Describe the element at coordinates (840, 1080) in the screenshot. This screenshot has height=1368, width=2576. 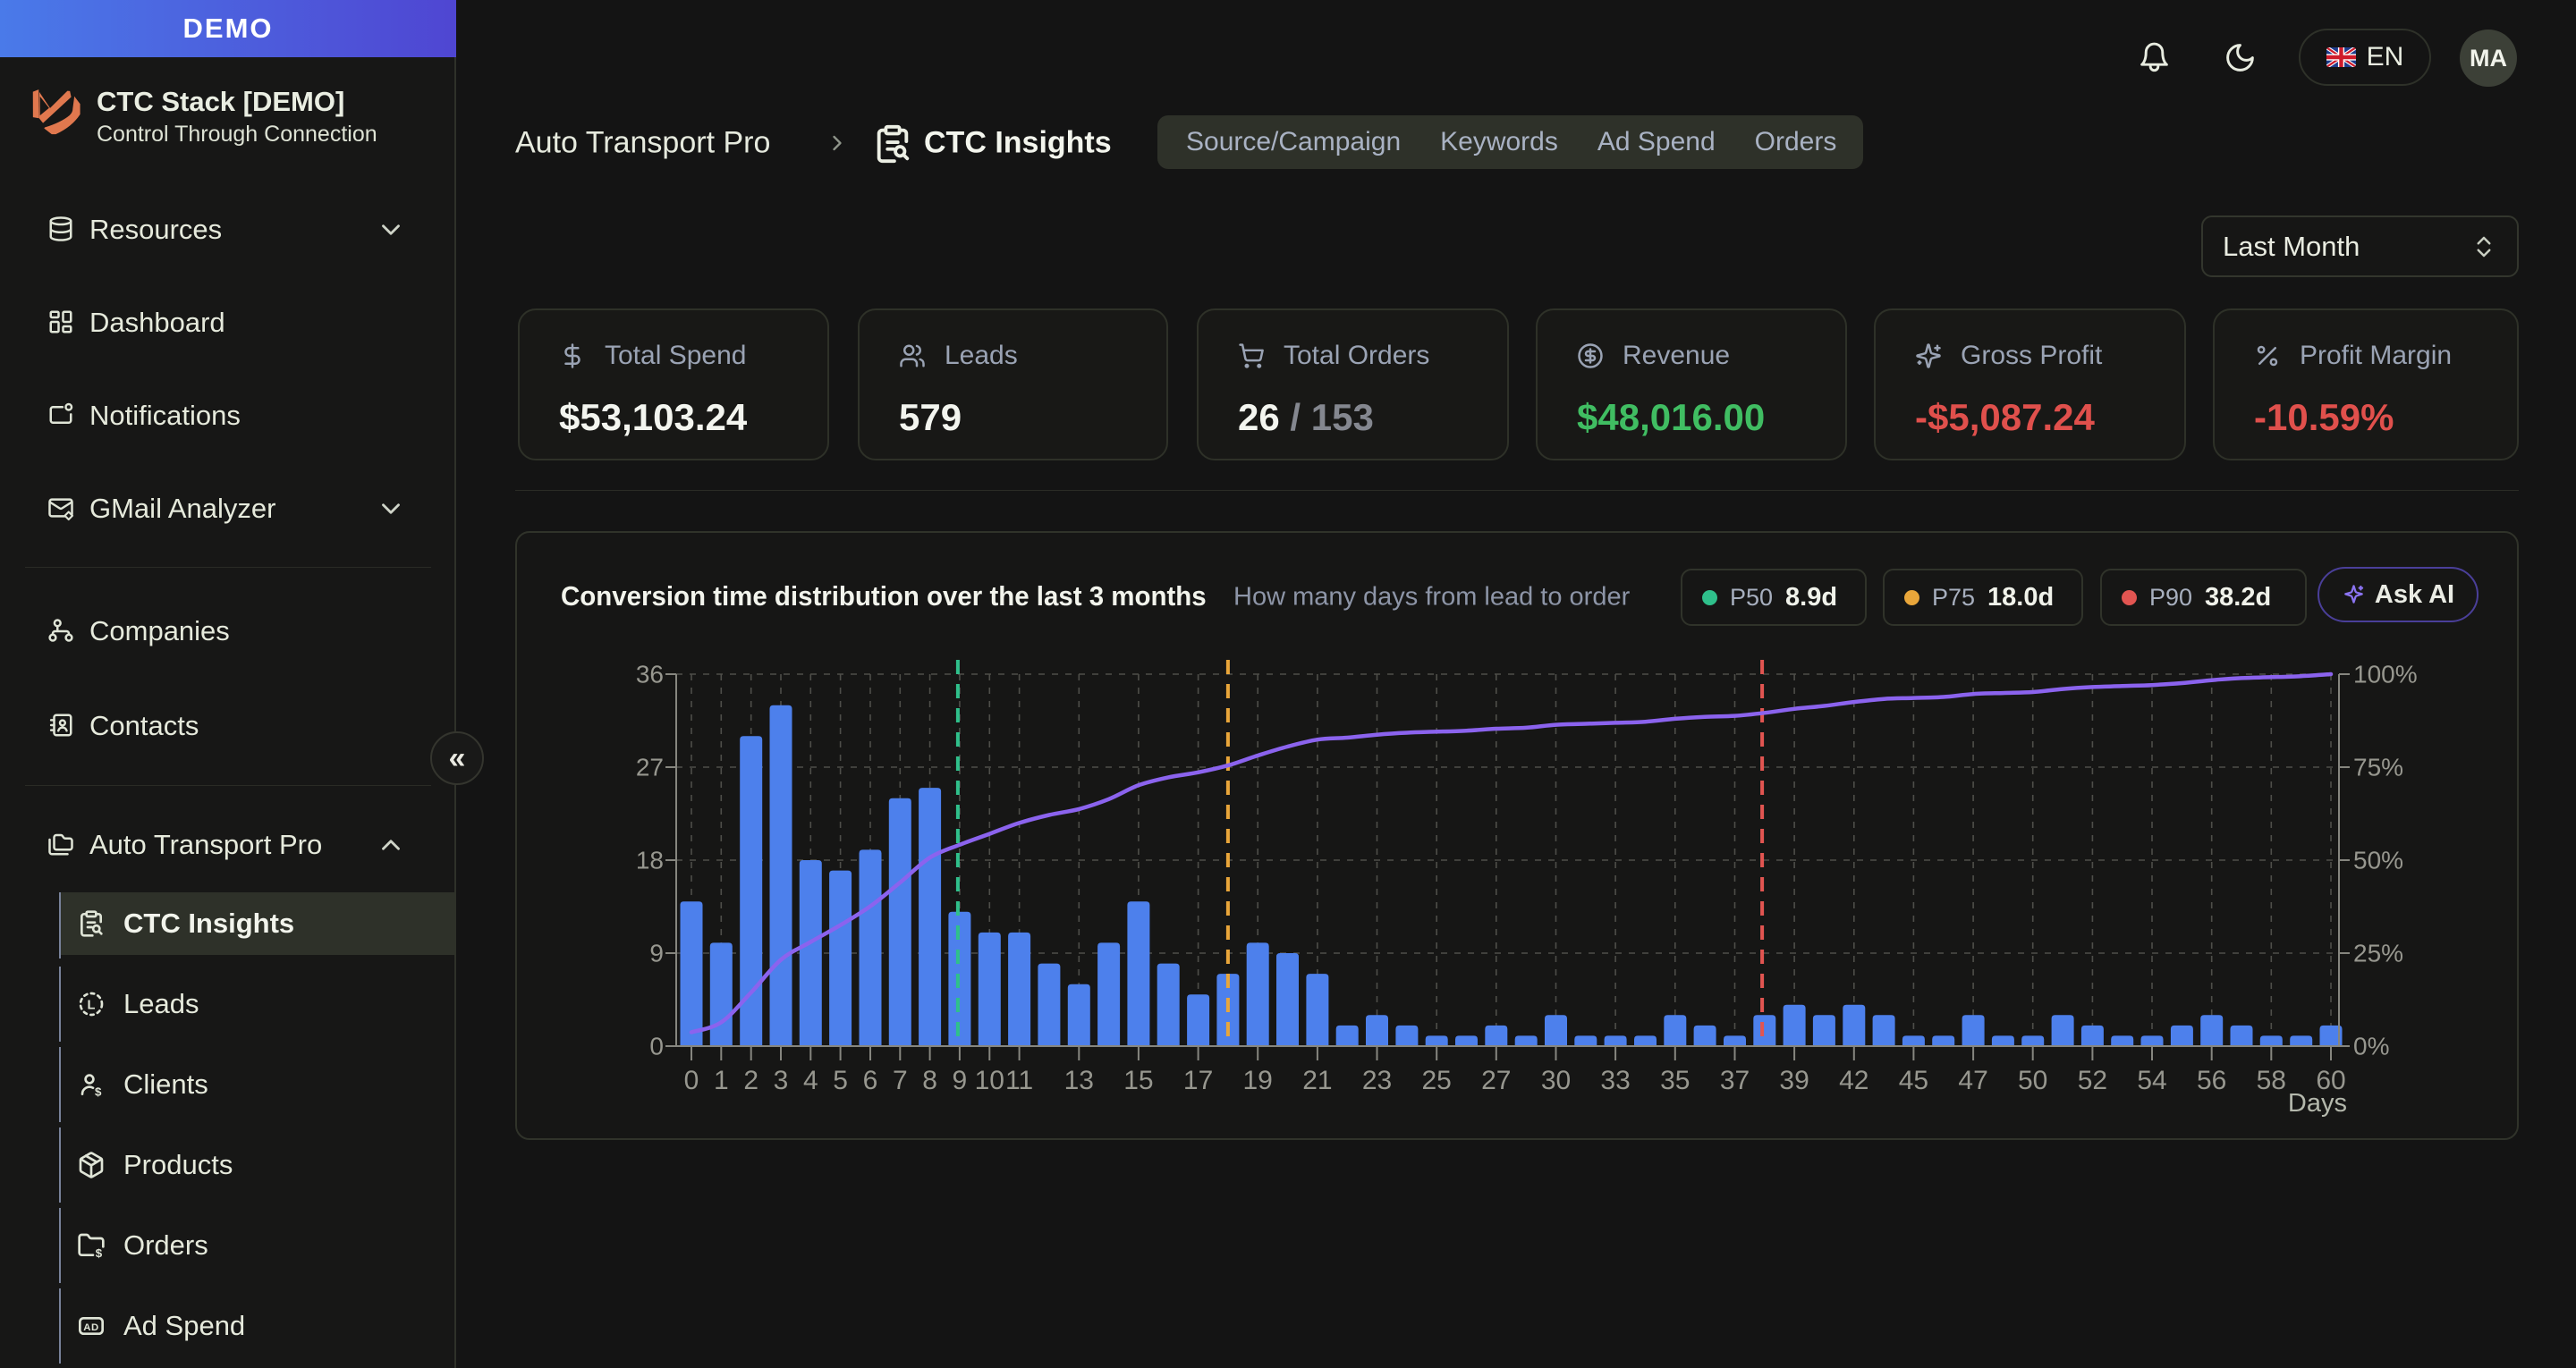
I see `svg-text: 5` at that location.